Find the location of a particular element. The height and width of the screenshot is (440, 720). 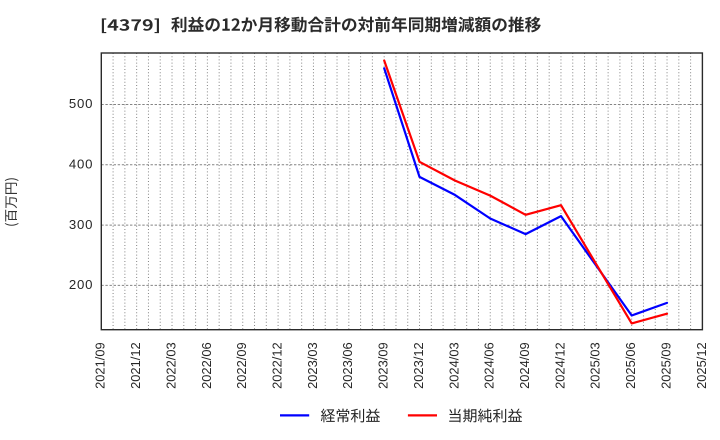

svg-text: 2024/12 is located at coordinates (559, 365).